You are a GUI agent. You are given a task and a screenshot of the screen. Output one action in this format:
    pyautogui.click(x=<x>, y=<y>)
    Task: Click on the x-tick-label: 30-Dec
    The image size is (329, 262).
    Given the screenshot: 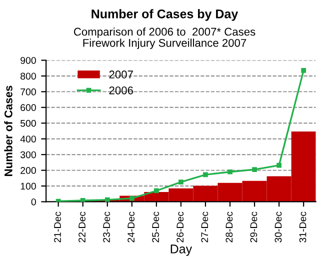 What is the action you would take?
    pyautogui.click(x=278, y=227)
    